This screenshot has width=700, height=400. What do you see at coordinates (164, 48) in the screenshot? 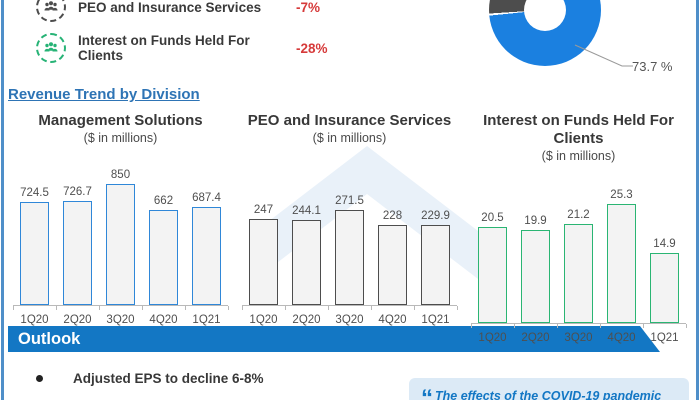
I see `summary-label: Interest on Funds Held For Clients` at bounding box center [164, 48].